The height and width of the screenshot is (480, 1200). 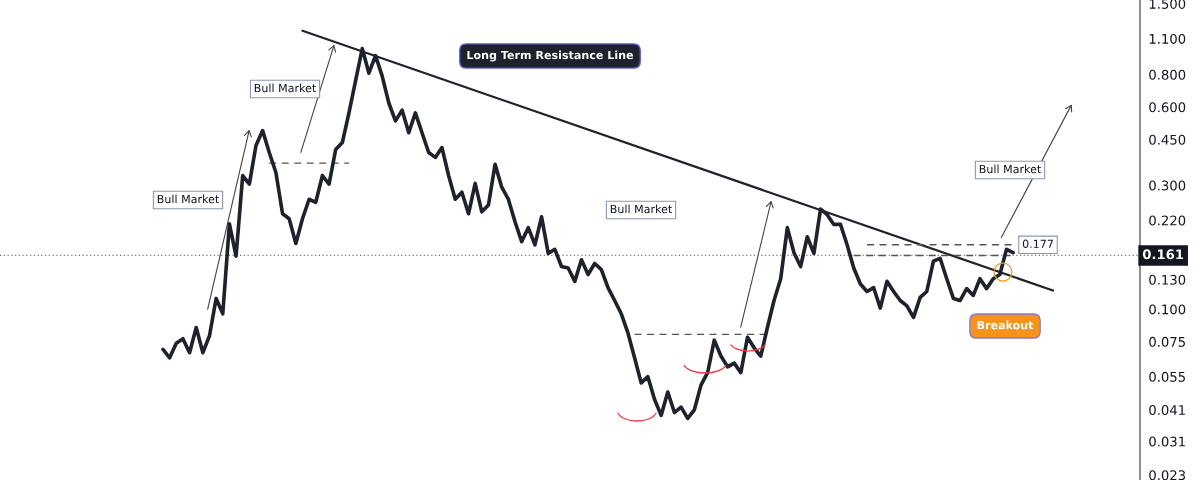 What do you see at coordinates (1163, 254) in the screenshot?
I see `ref-line-label: 0.161` at bounding box center [1163, 254].